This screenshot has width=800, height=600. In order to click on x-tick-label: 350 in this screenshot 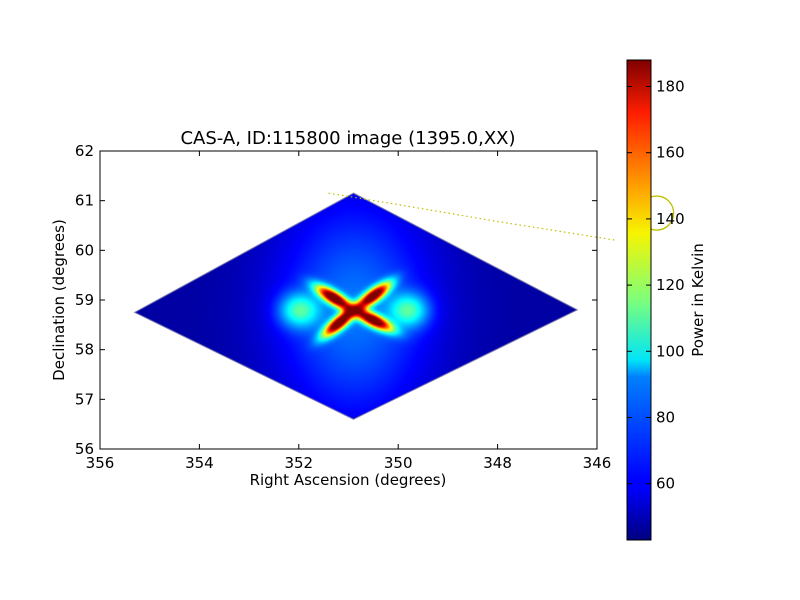, I will do `click(398, 463)`.